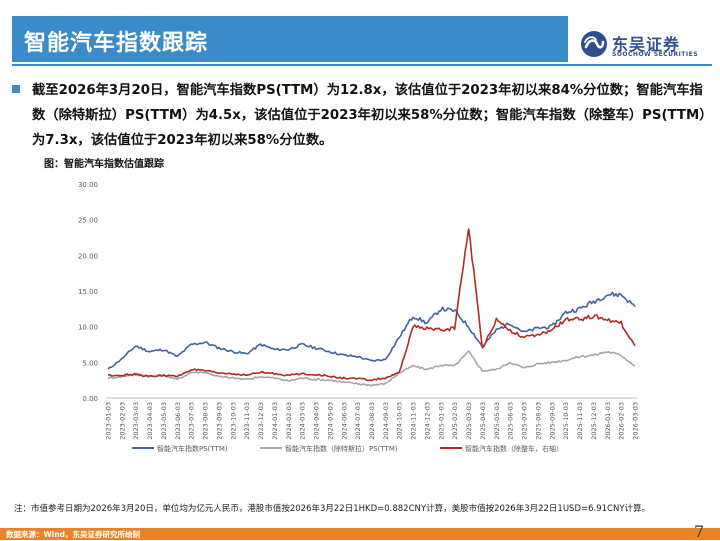  Describe the element at coordinates (400, 421) in the screenshot. I see `x-tick-label: 2024-10-03` at that location.